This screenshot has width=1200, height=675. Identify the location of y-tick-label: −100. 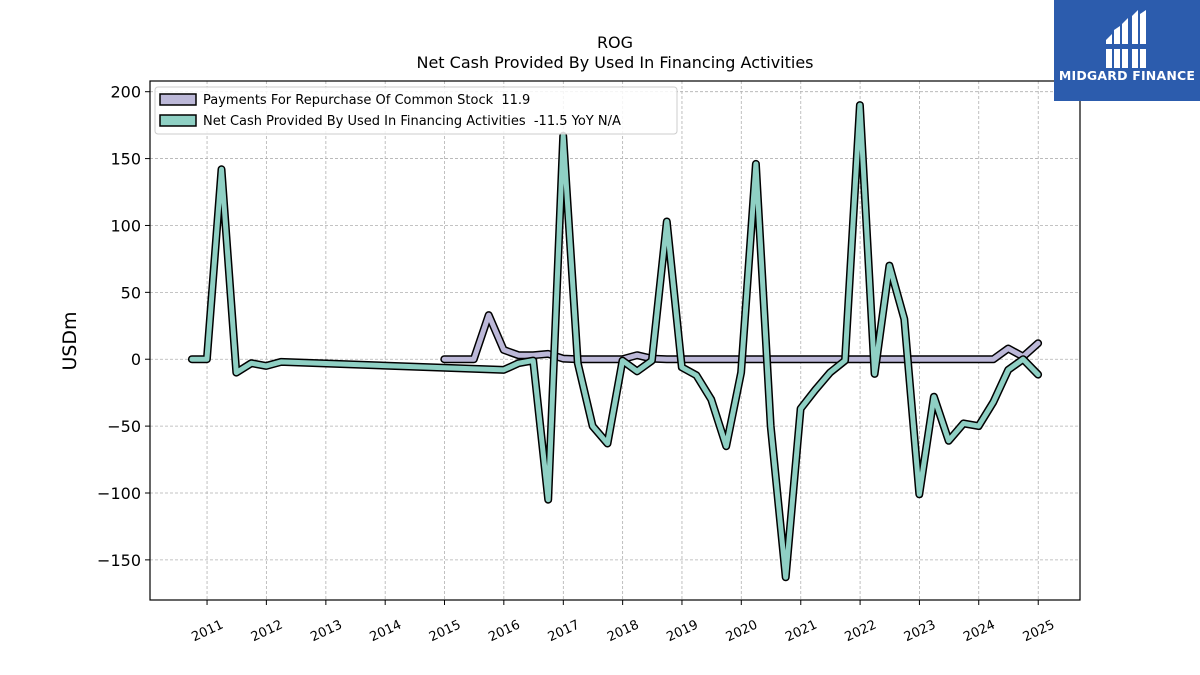
(119, 493).